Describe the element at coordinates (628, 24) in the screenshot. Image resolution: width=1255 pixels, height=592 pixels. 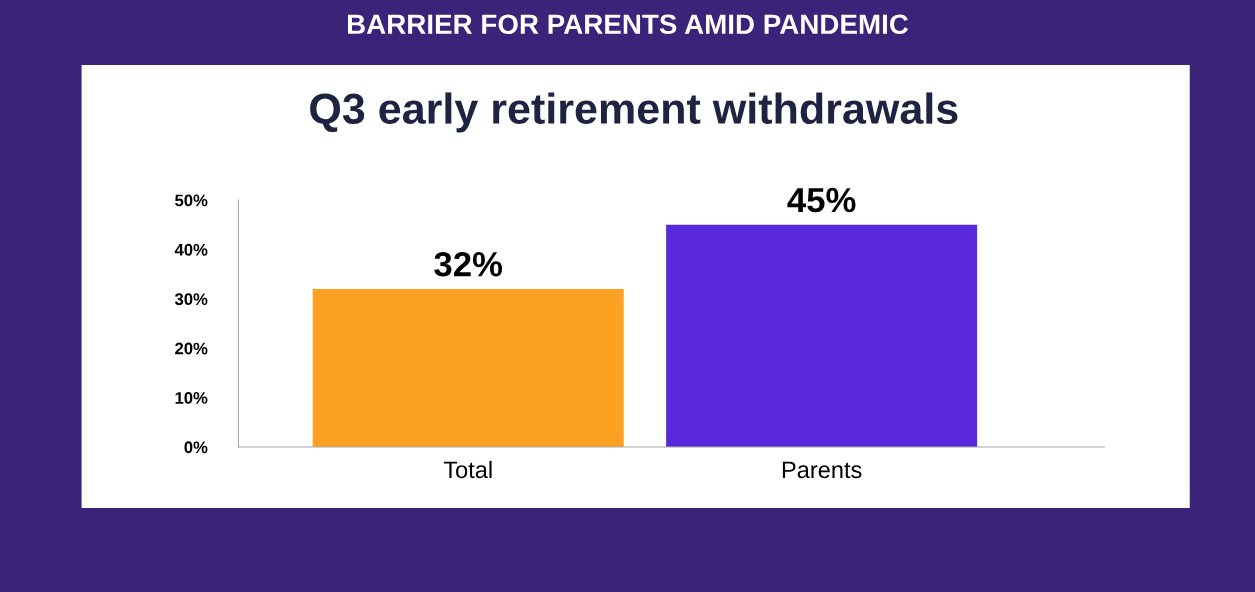
I see `text: BARRIER FOR PARENTS AMID PANDEMIC` at that location.